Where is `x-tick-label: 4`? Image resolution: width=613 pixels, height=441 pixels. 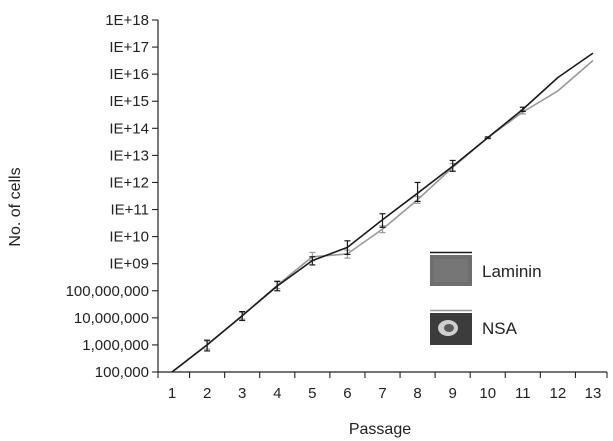
x-tick-label: 4 is located at coordinates (277, 393).